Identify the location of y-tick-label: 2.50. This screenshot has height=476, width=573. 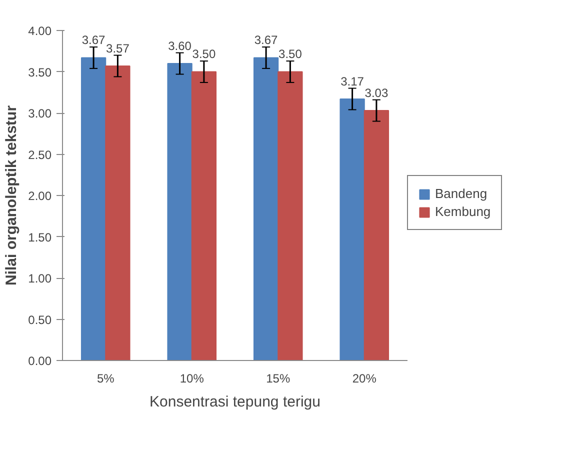
(40, 155).